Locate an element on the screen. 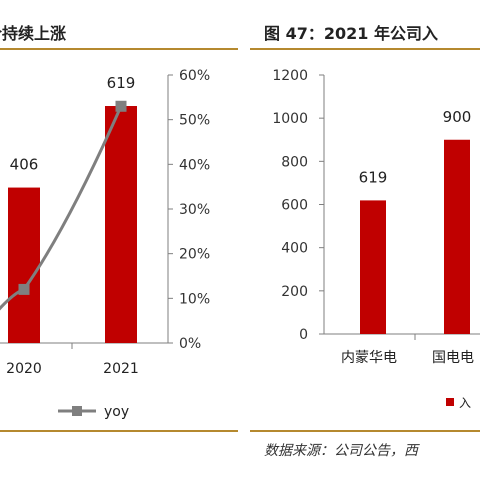 Image resolution: width=480 pixels, height=480 pixels. y-tick-label: 800 is located at coordinates (294, 162).